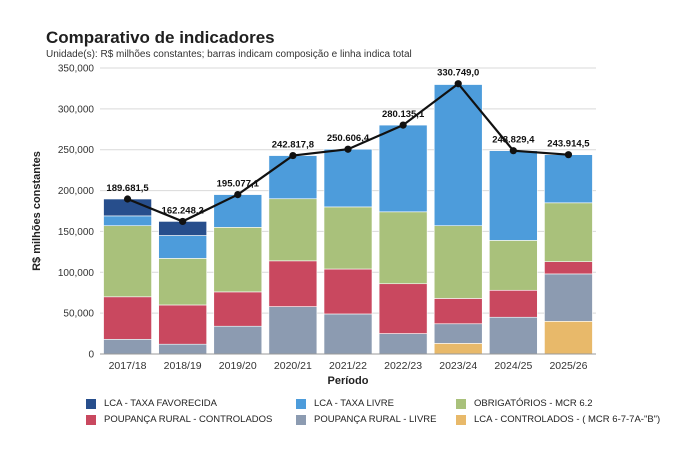 The width and height of the screenshot is (700, 454). Describe the element at coordinates (533, 403) in the screenshot. I see `legend-label: OBRIGATÓRIOS - MCR 6.2` at that location.